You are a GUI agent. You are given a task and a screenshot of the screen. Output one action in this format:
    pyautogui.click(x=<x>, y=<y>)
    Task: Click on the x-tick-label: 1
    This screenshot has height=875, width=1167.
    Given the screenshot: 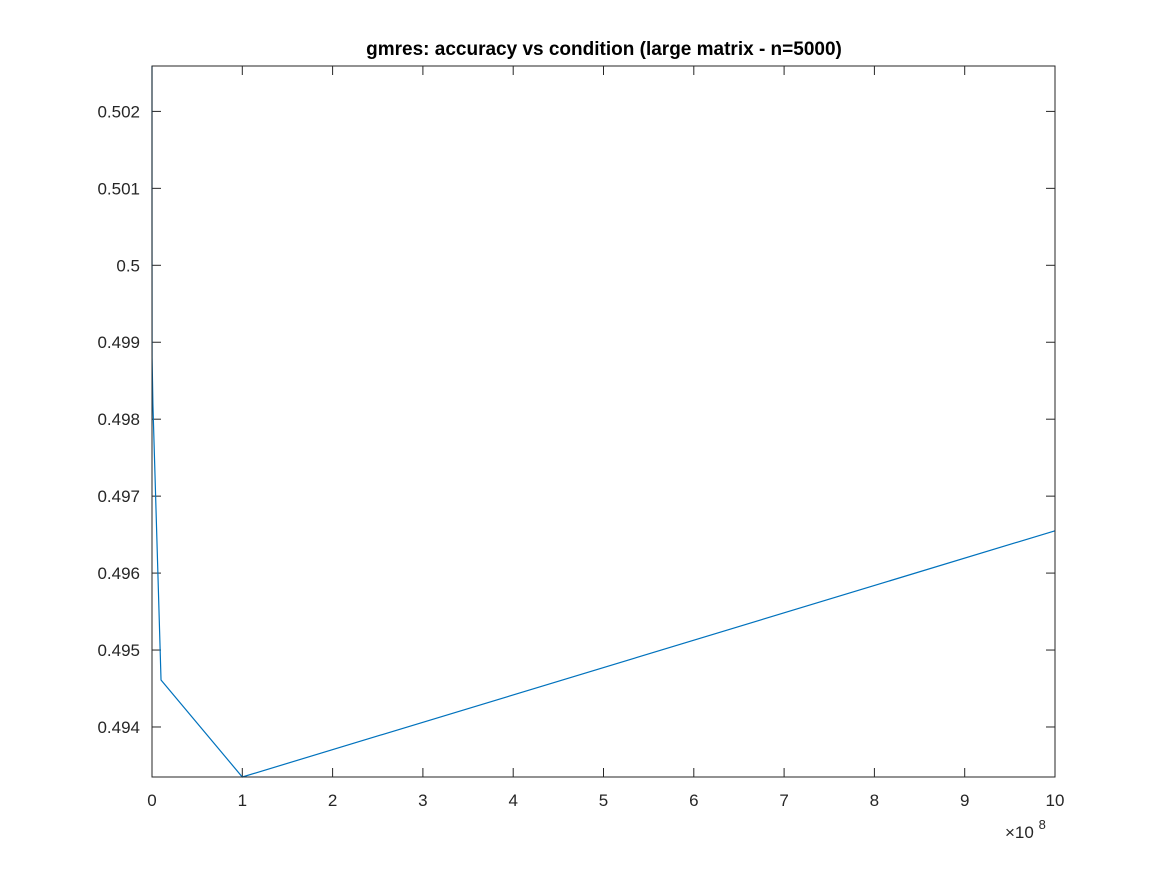 What is the action you would take?
    pyautogui.click(x=242, y=800)
    